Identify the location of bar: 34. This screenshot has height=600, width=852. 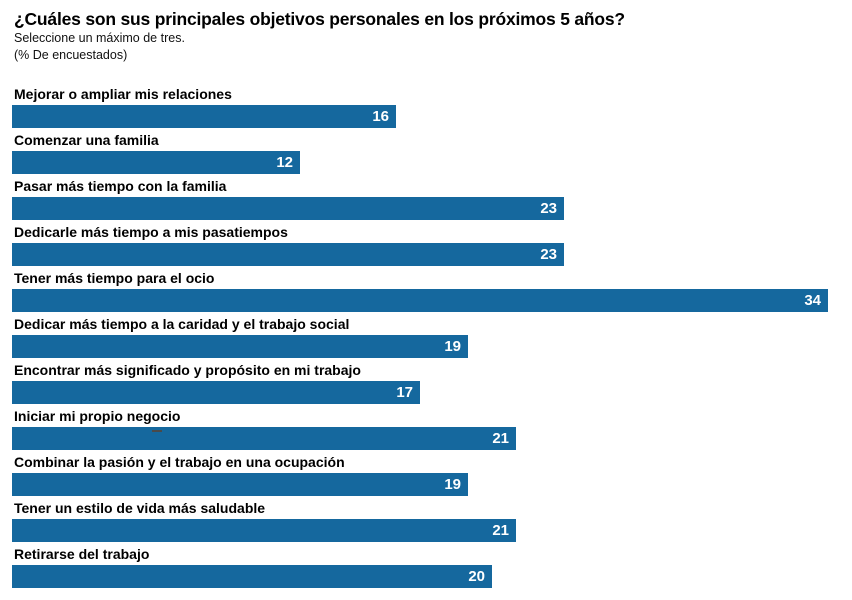
(420, 300).